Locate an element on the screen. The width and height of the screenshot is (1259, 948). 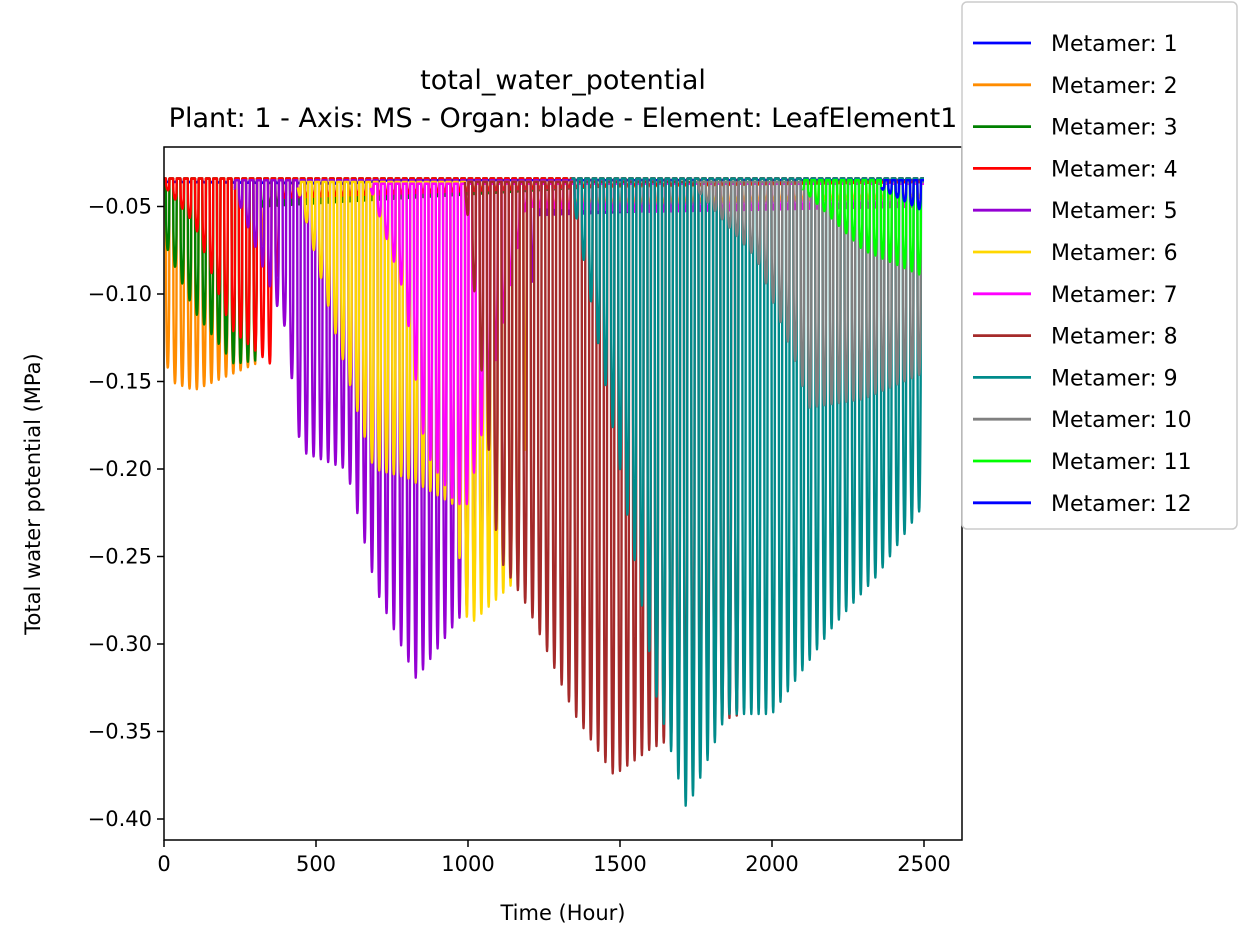
x-axis-label: Time (Hour) is located at coordinates (562, 913).